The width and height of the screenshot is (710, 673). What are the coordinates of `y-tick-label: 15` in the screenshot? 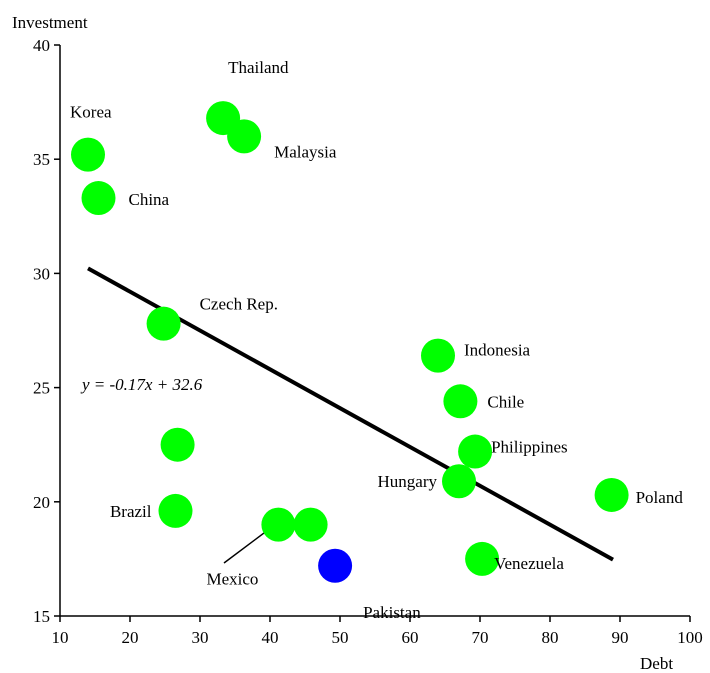 It's located at (41, 616).